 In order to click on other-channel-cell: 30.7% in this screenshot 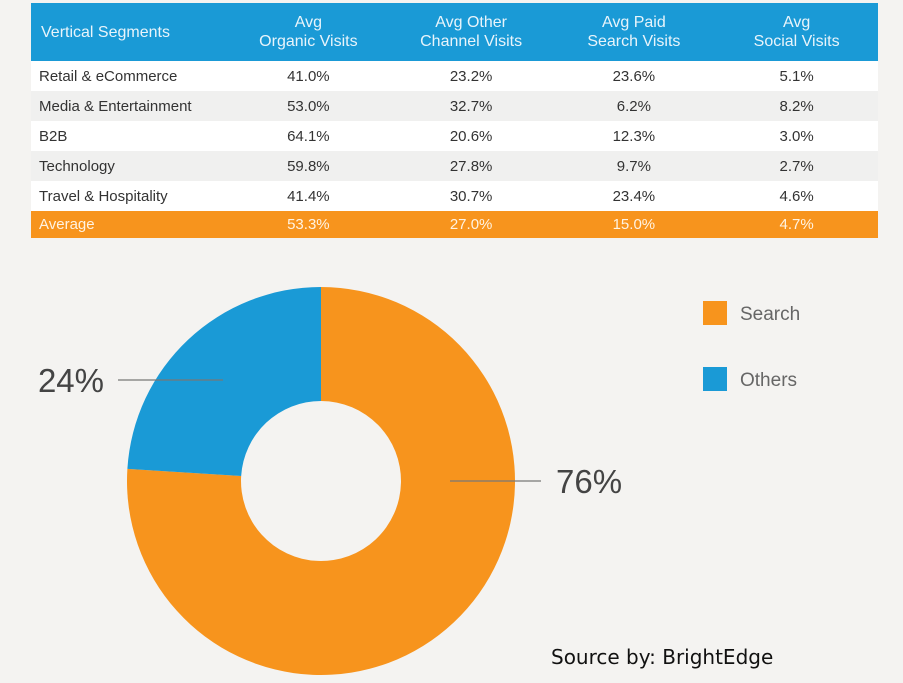, I will do `click(471, 196)`.